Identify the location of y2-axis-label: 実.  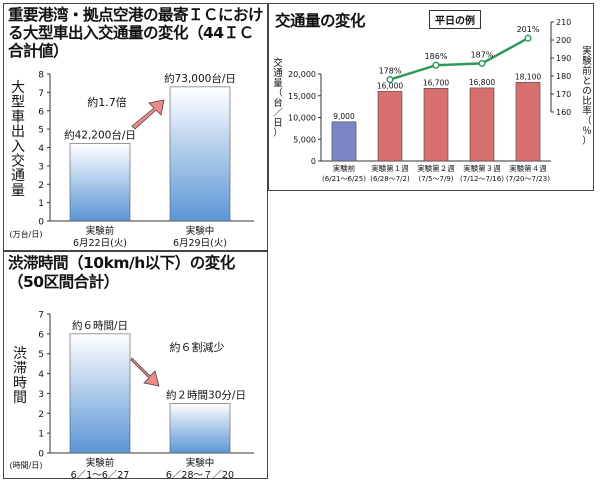
(587, 51).